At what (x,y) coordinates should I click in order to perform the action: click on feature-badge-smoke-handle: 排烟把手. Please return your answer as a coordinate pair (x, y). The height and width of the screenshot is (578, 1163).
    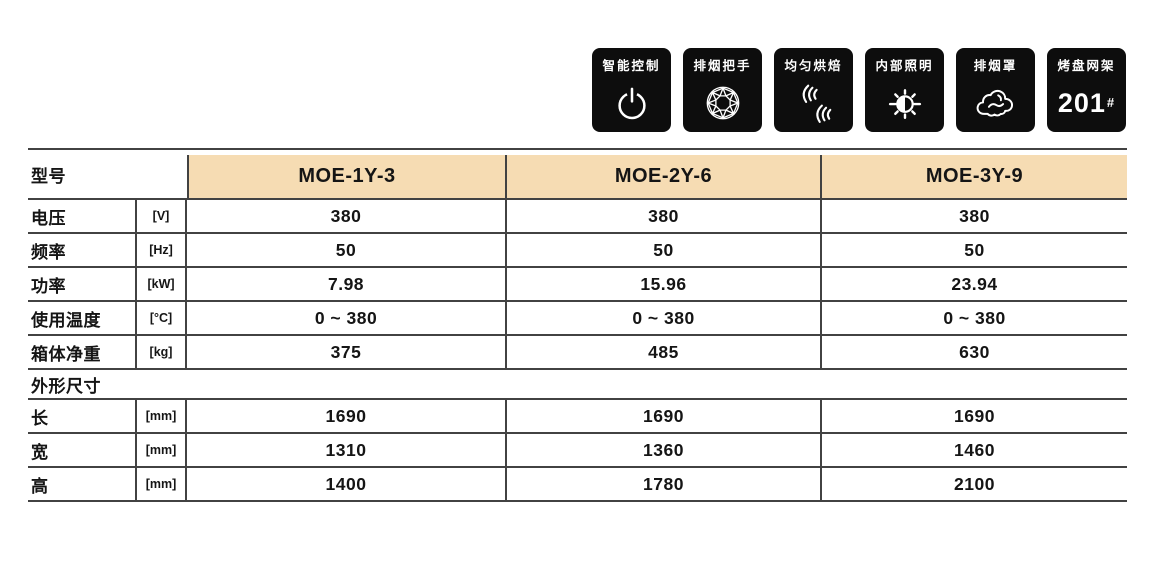
    Looking at the image, I should click on (722, 90).